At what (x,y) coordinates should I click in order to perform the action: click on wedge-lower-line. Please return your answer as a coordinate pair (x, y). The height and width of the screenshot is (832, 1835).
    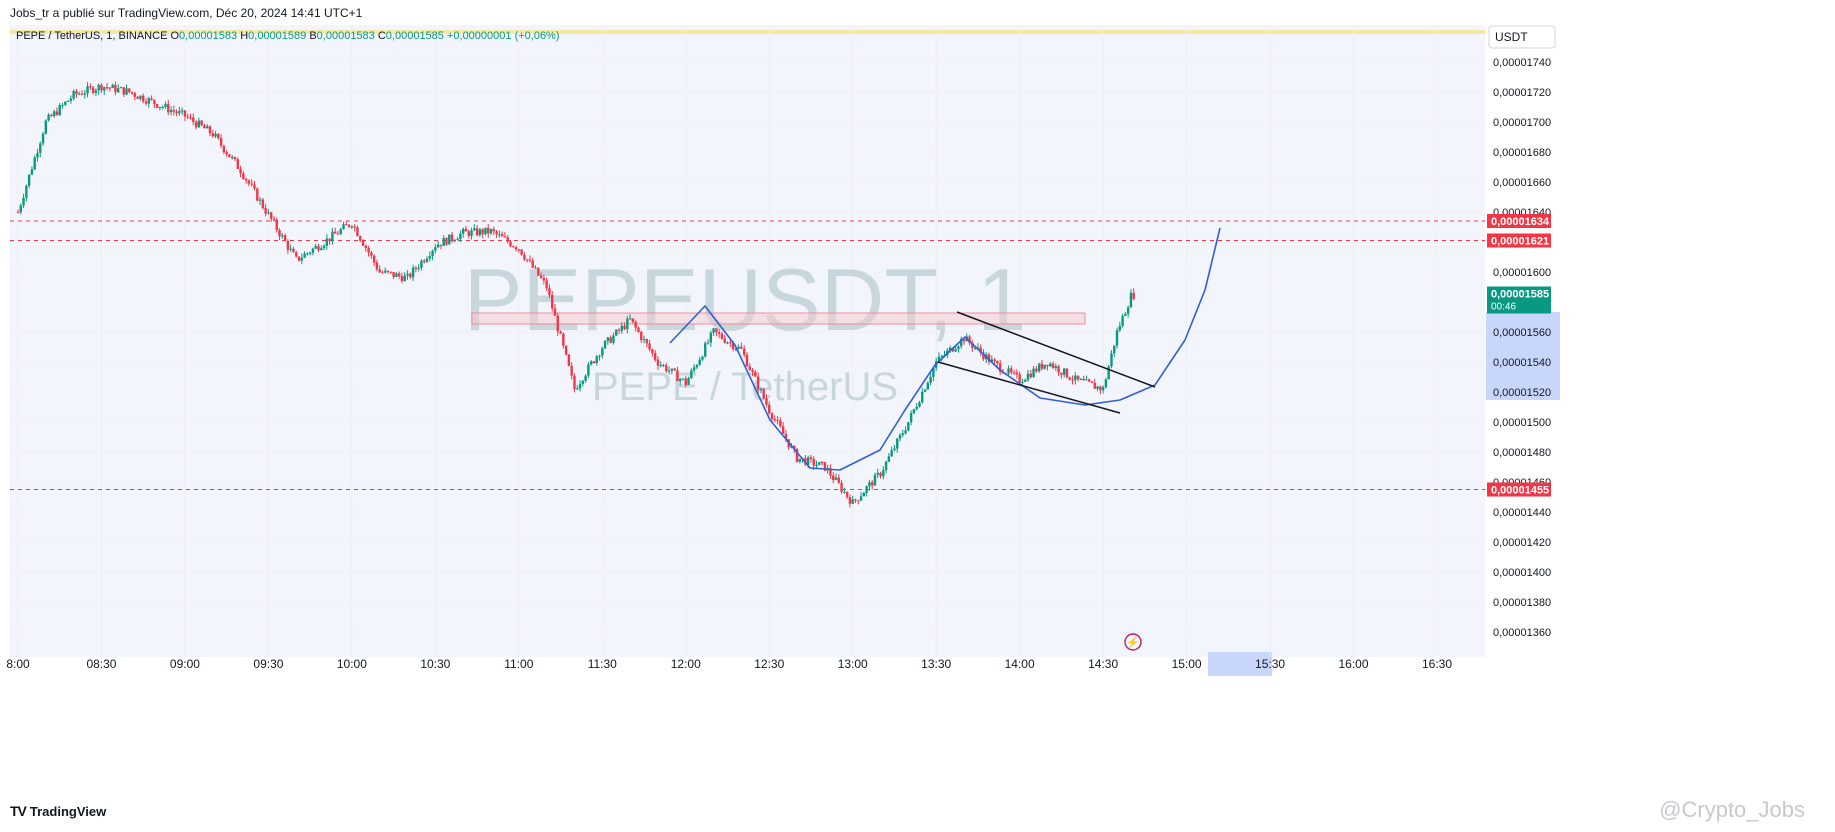
    Looking at the image, I should click on (1029, 387).